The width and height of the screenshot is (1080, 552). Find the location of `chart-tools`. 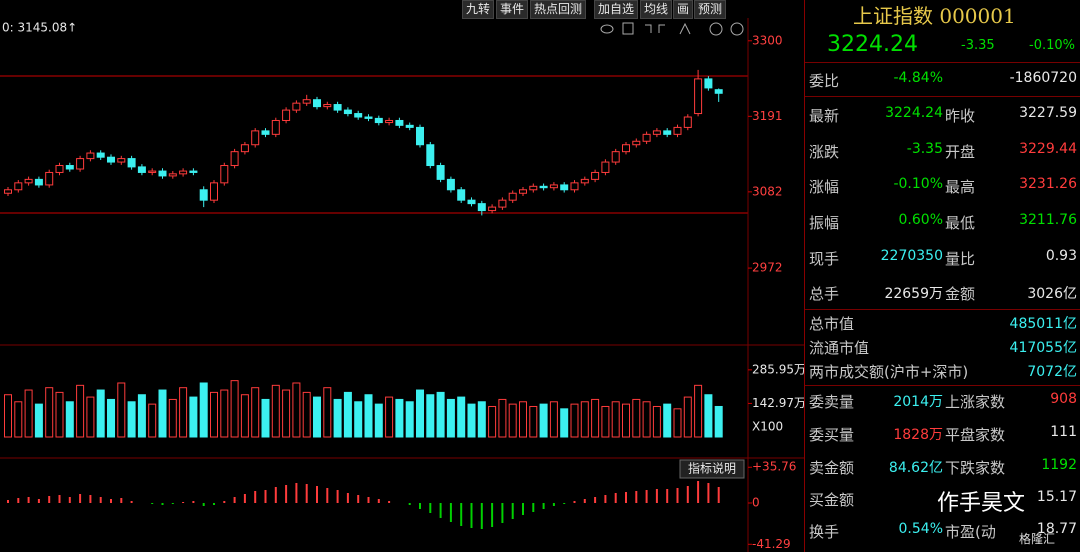

chart-tools is located at coordinates (672, 29).